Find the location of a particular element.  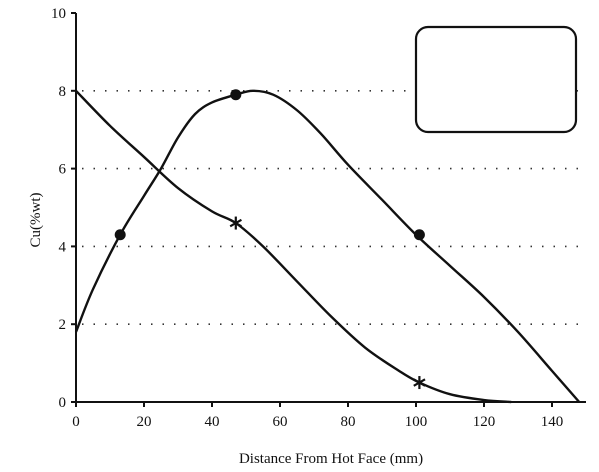

y-tick-label: 10 is located at coordinates (58, 14).